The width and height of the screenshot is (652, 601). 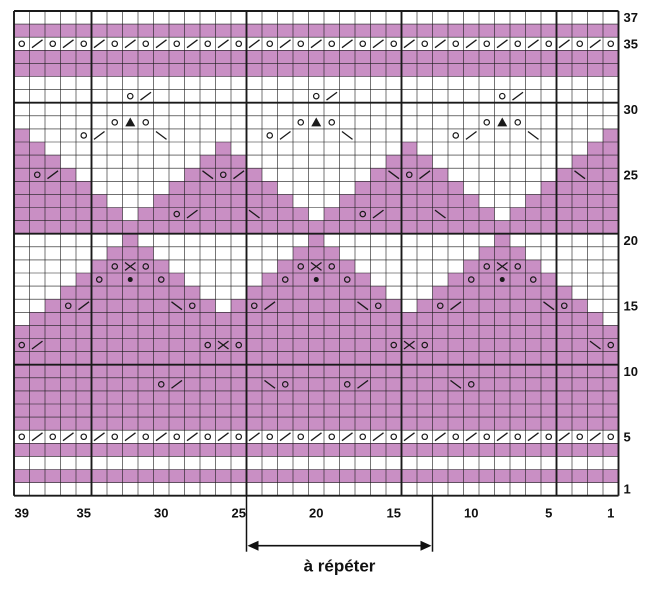 What do you see at coordinates (340, 566) in the screenshot?
I see `repeat-label: à répéter` at bounding box center [340, 566].